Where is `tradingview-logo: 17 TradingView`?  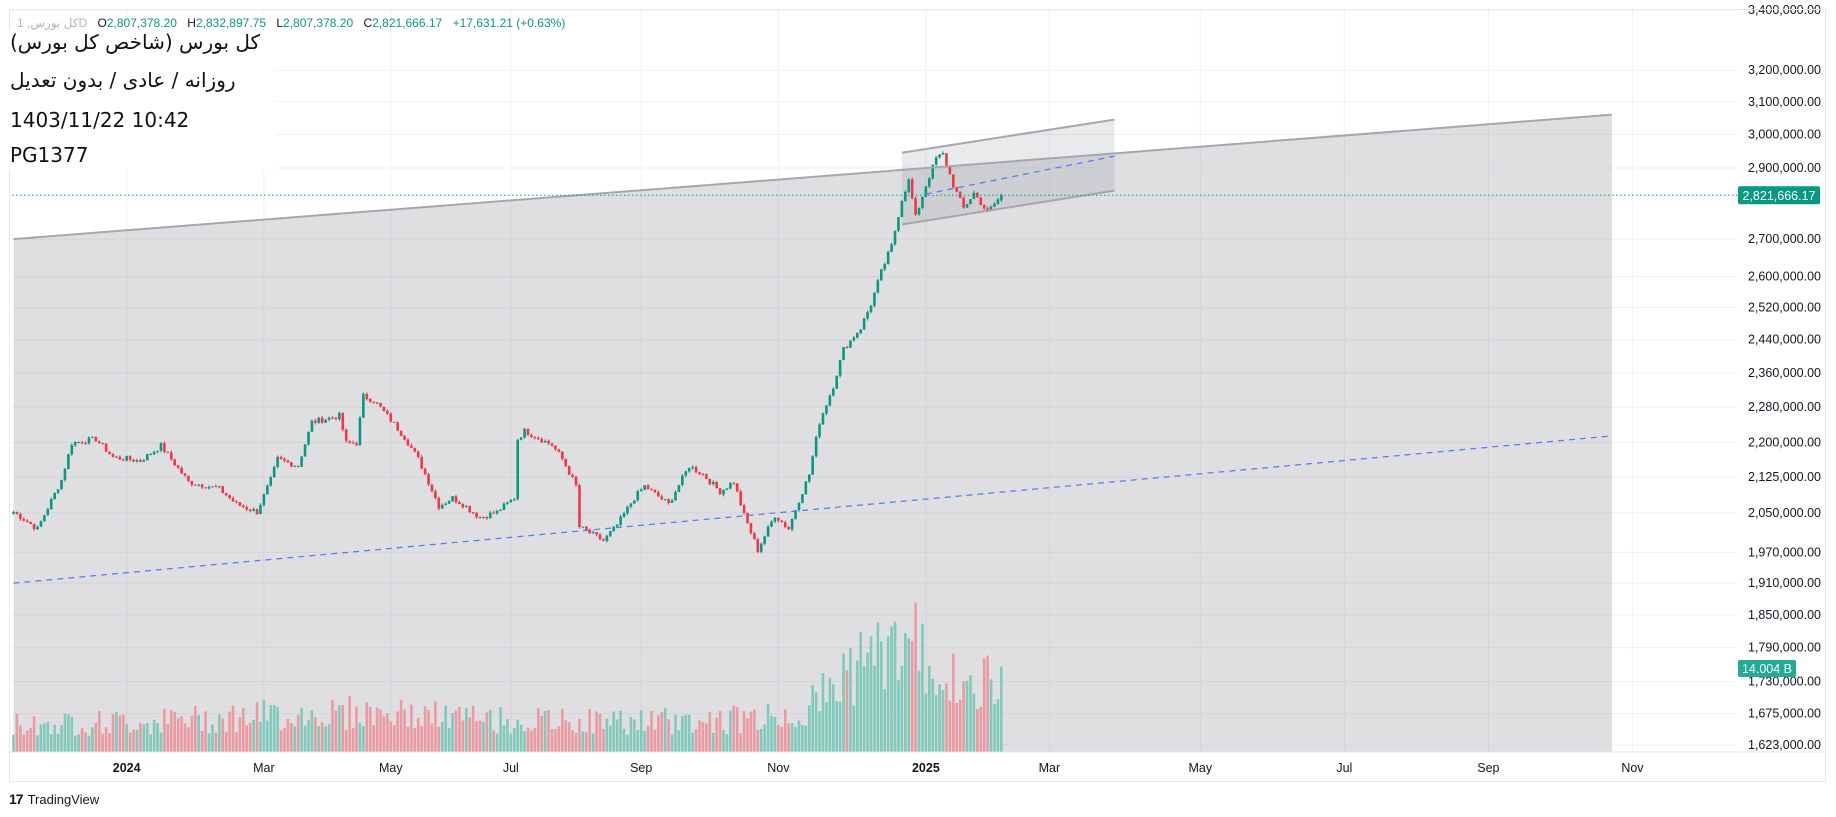
tradingview-logo: 17 TradingView is located at coordinates (54, 799).